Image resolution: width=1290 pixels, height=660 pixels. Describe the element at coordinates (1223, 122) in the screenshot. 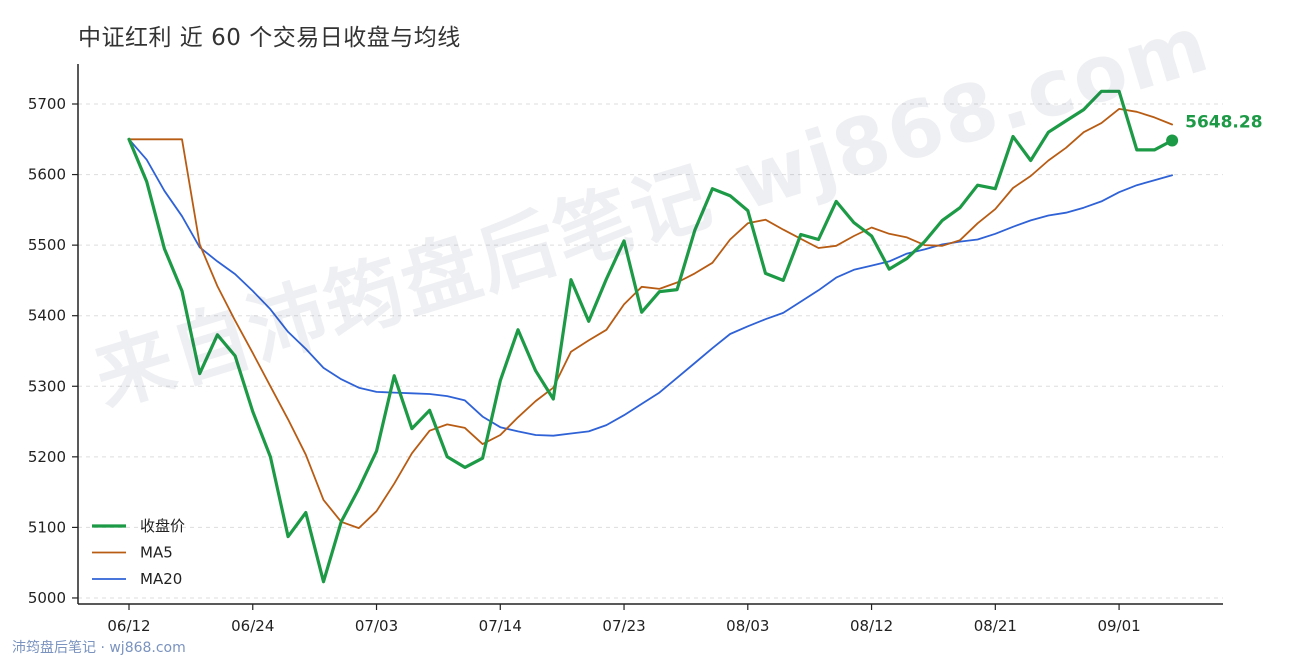

I see `last-value-label: 5648.28` at that location.